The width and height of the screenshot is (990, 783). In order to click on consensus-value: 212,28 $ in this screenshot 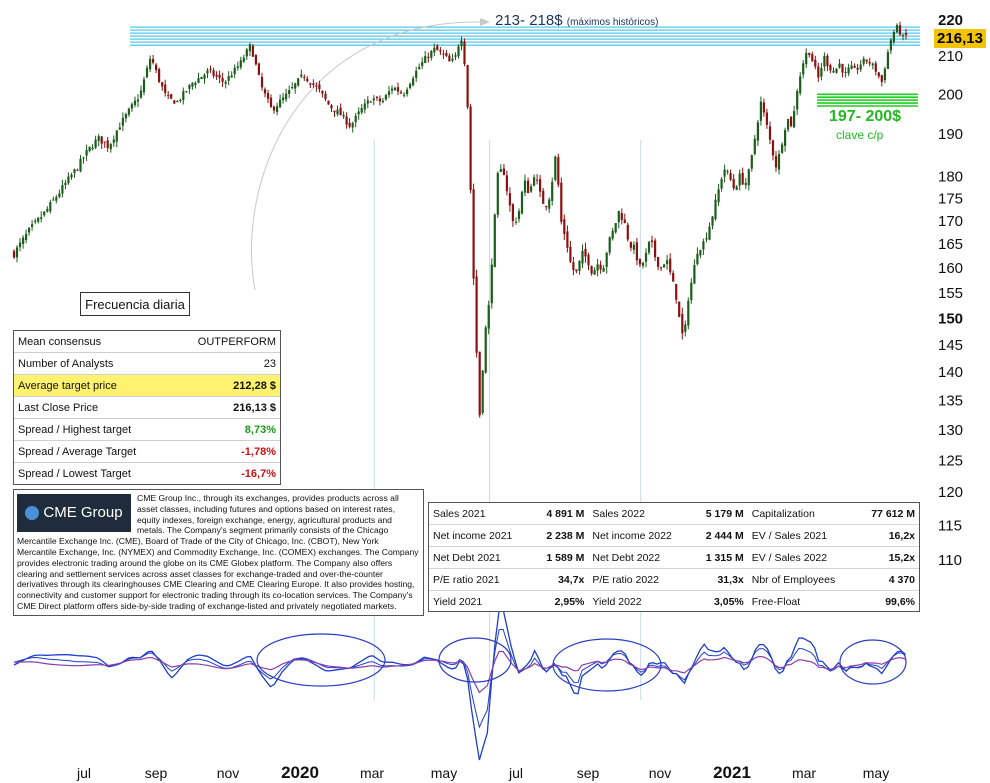, I will do `click(254, 385)`.